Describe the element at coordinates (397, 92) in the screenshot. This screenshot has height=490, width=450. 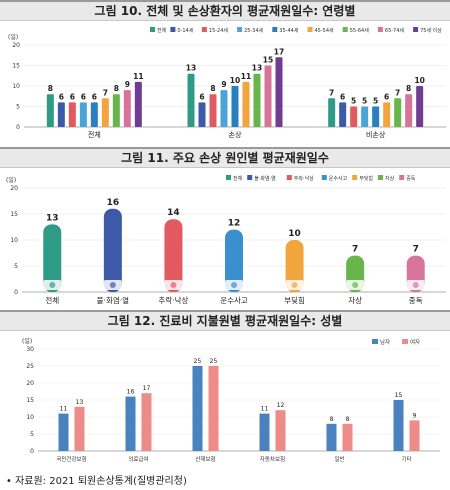
I see `bar-value-label: 7` at that location.